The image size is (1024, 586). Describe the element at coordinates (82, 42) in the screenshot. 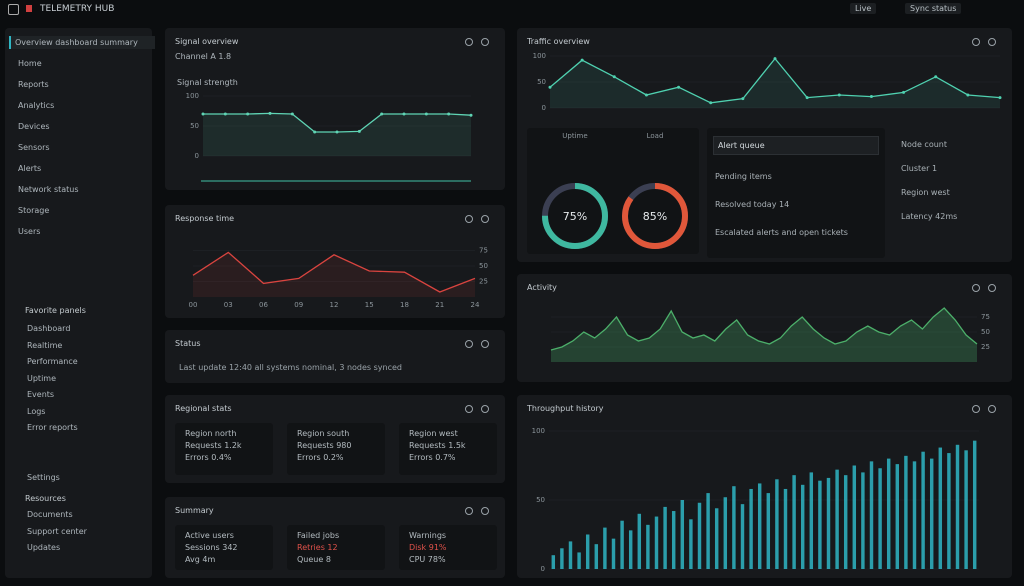

I see `nav-item: Overview dashboard summary` at that location.